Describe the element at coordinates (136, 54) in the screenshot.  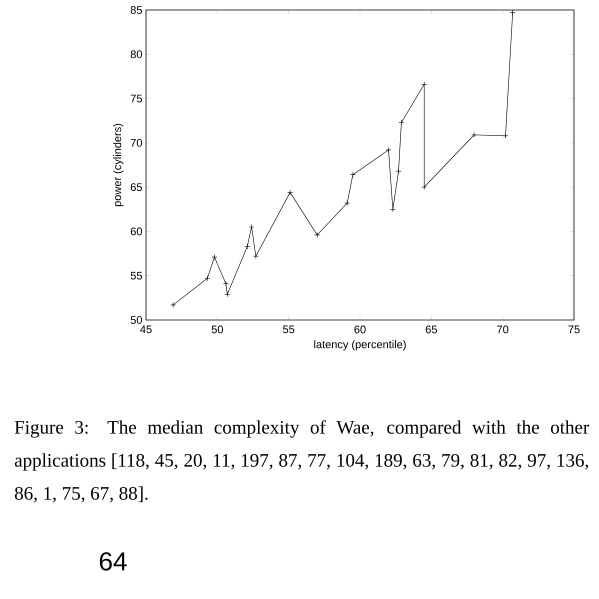
I see `y-tick-label: 80` at that location.